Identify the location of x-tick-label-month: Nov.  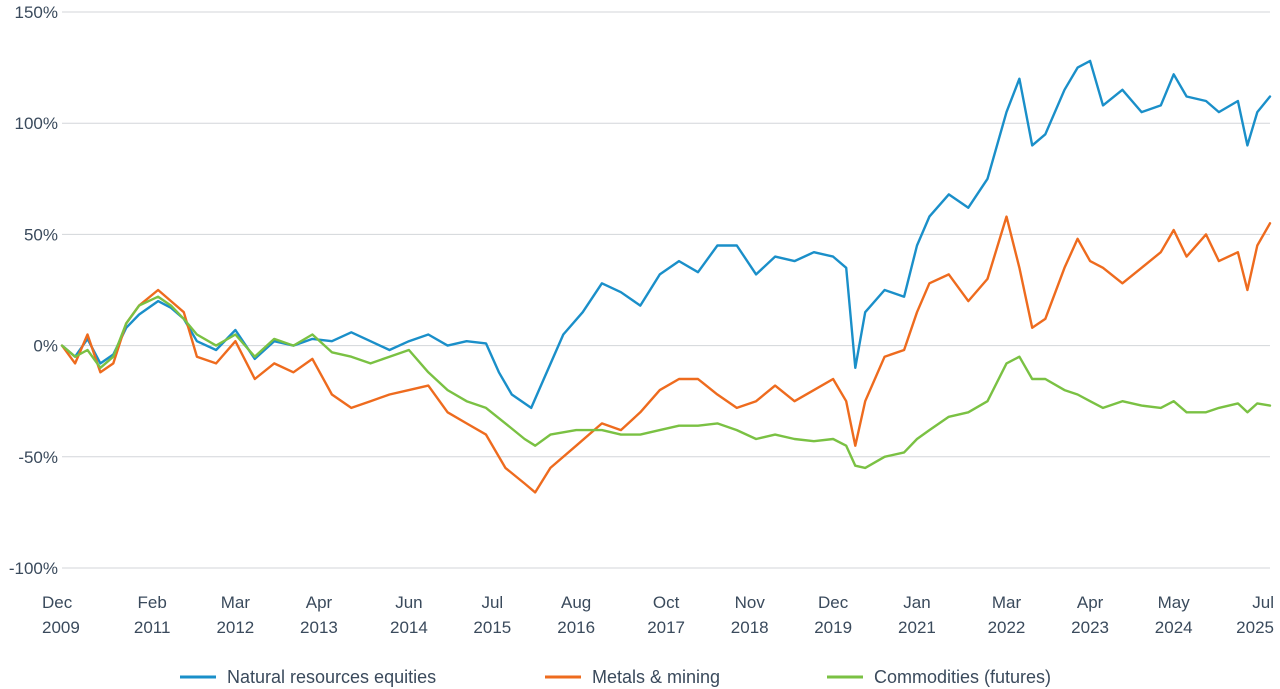
(750, 602).